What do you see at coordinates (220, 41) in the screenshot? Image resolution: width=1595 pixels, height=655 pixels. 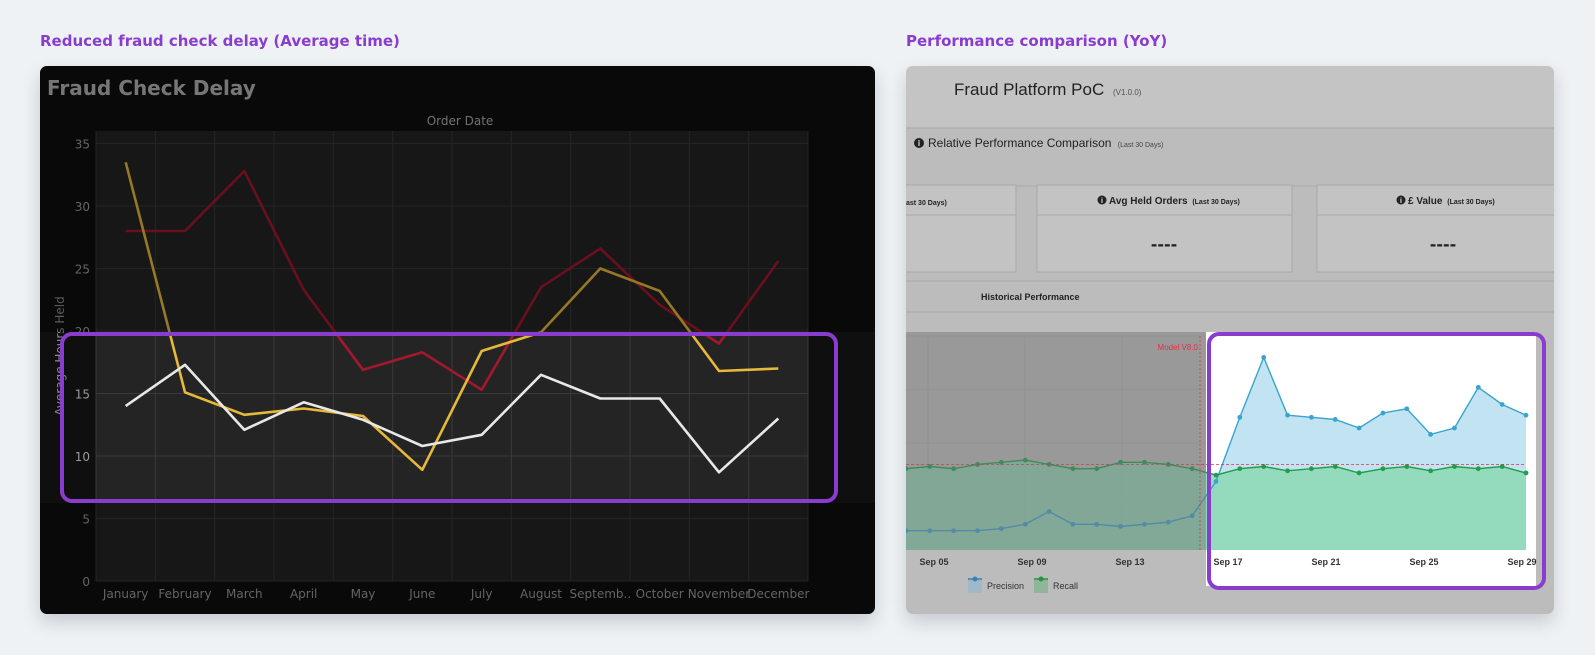 I see `left-caption: Reduced fraud check delay (Average time)` at bounding box center [220, 41].